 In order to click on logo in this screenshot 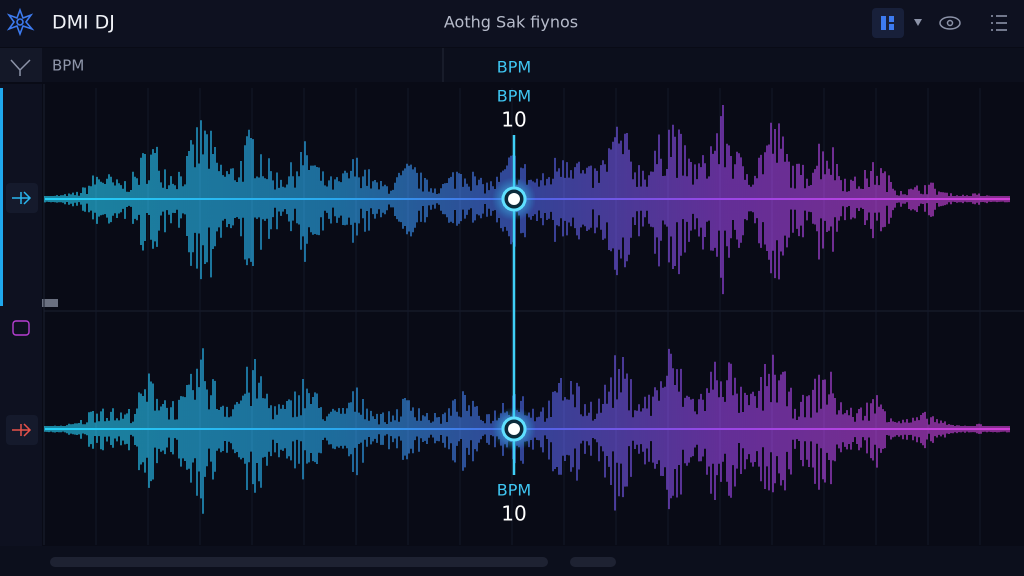, I will do `click(20, 22)`.